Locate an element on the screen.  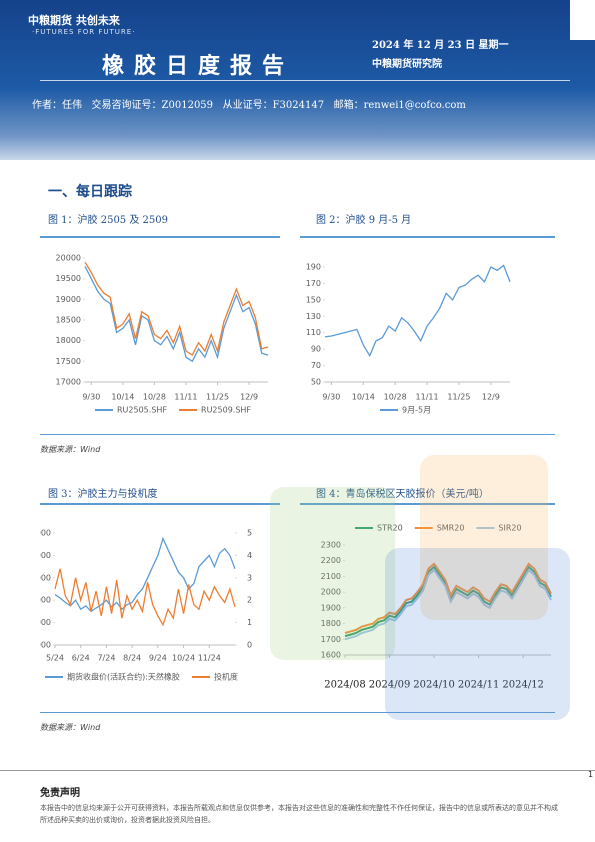
y-tick-label: 2300 is located at coordinates (331, 545).